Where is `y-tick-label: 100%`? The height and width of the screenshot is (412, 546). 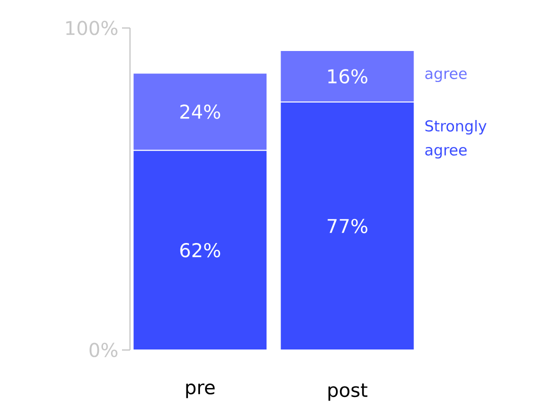 y-tick-label: 100% is located at coordinates (92, 28).